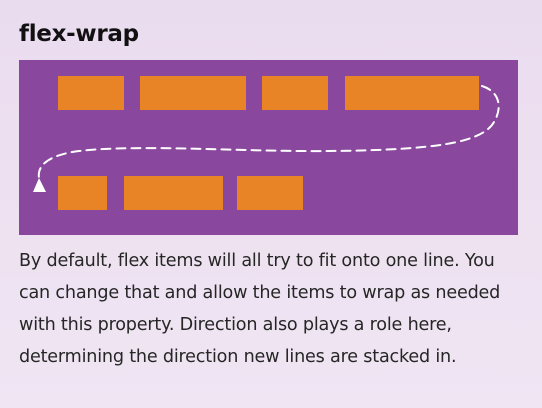 The width and height of the screenshot is (542, 408). I want to click on wrap-arrow-head, so click(39, 185).